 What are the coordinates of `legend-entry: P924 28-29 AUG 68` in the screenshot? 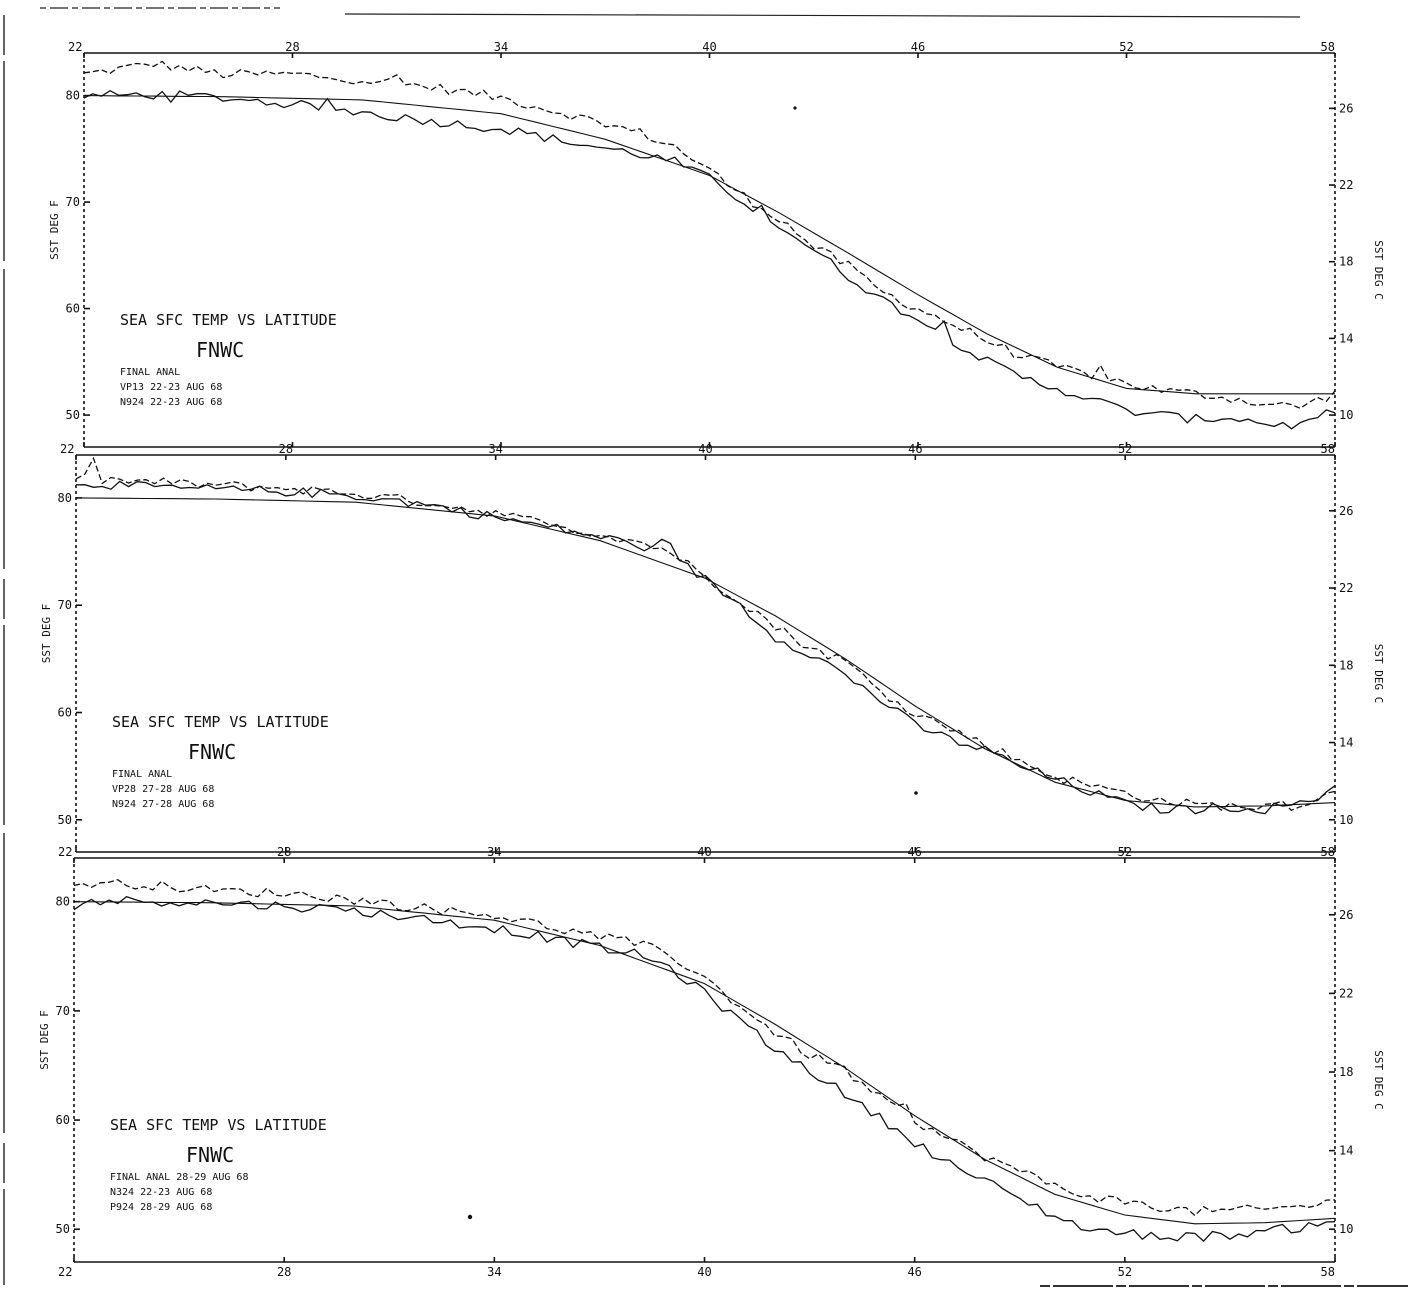 It's located at (161, 1207).